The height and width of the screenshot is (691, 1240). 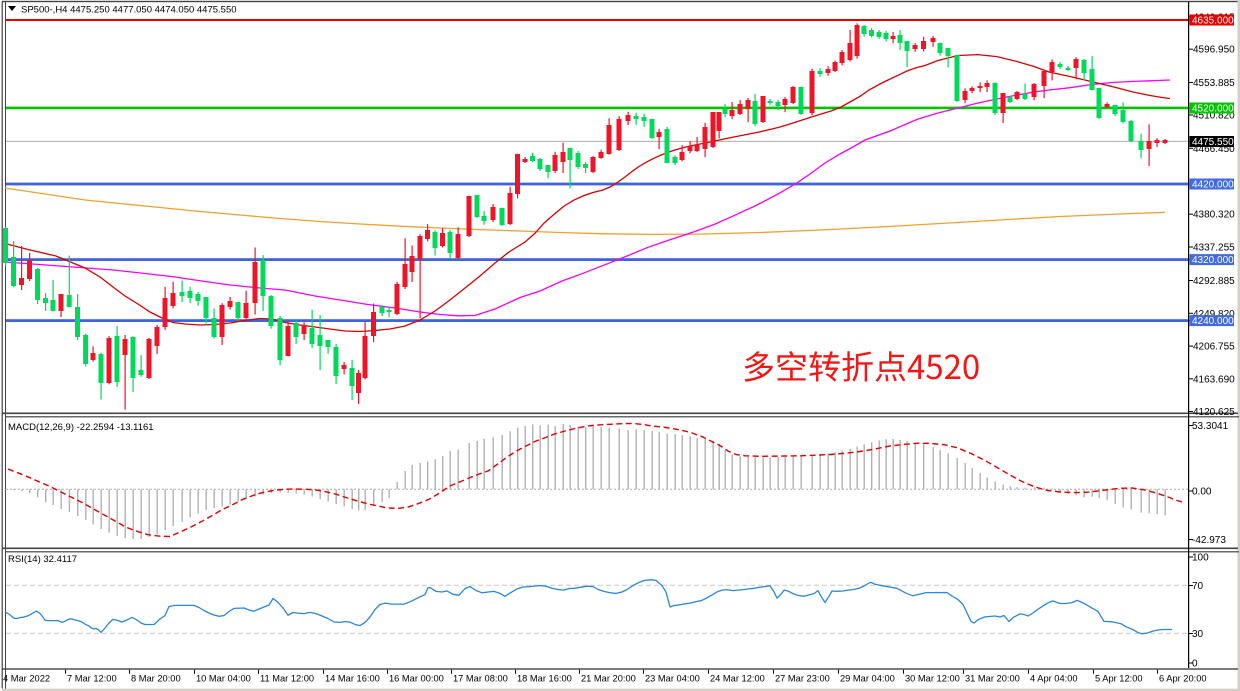 I want to click on svg-text: 4320.000, so click(x=1213, y=260).